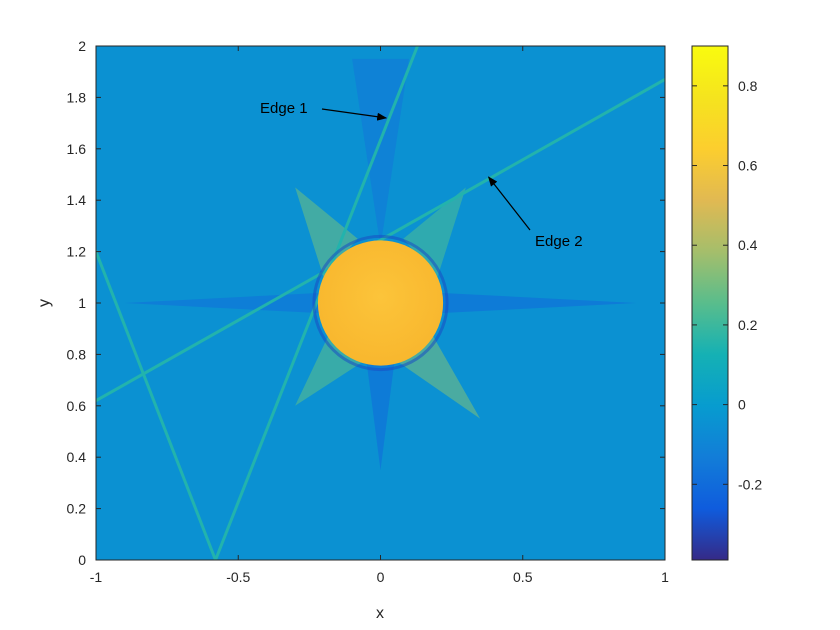 The width and height of the screenshot is (840, 630). What do you see at coordinates (523, 577) in the screenshot?
I see `x-tick-label: 0.5` at bounding box center [523, 577].